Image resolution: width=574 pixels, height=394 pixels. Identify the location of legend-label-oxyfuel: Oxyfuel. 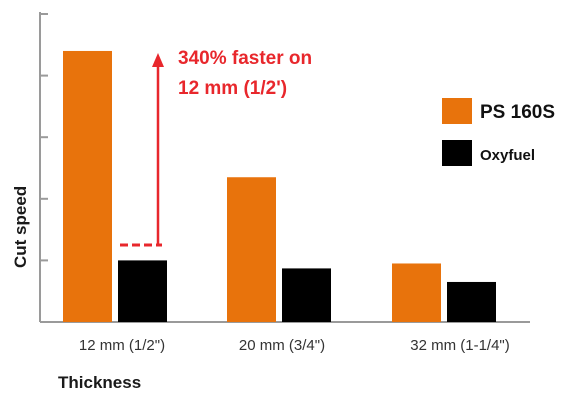
(507, 155).